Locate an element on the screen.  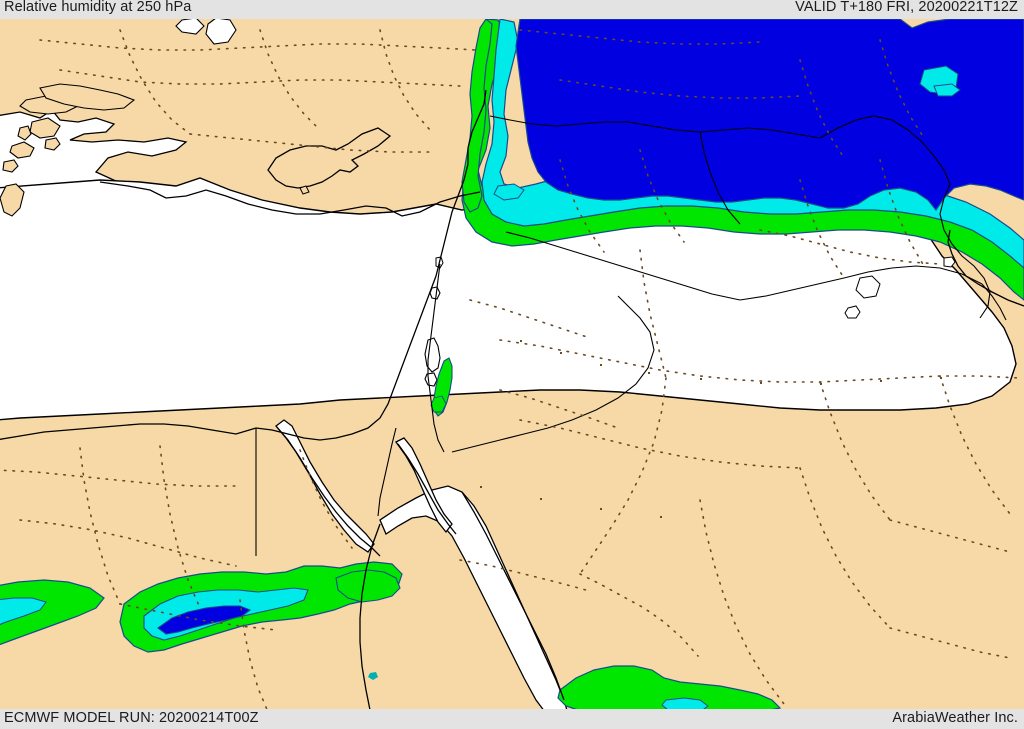
lake-razzaza is located at coordinates (852, 312).